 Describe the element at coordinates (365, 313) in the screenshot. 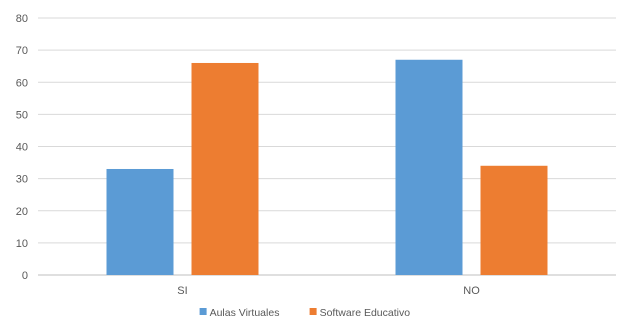

I see `legend-label: Software Educativo` at that location.